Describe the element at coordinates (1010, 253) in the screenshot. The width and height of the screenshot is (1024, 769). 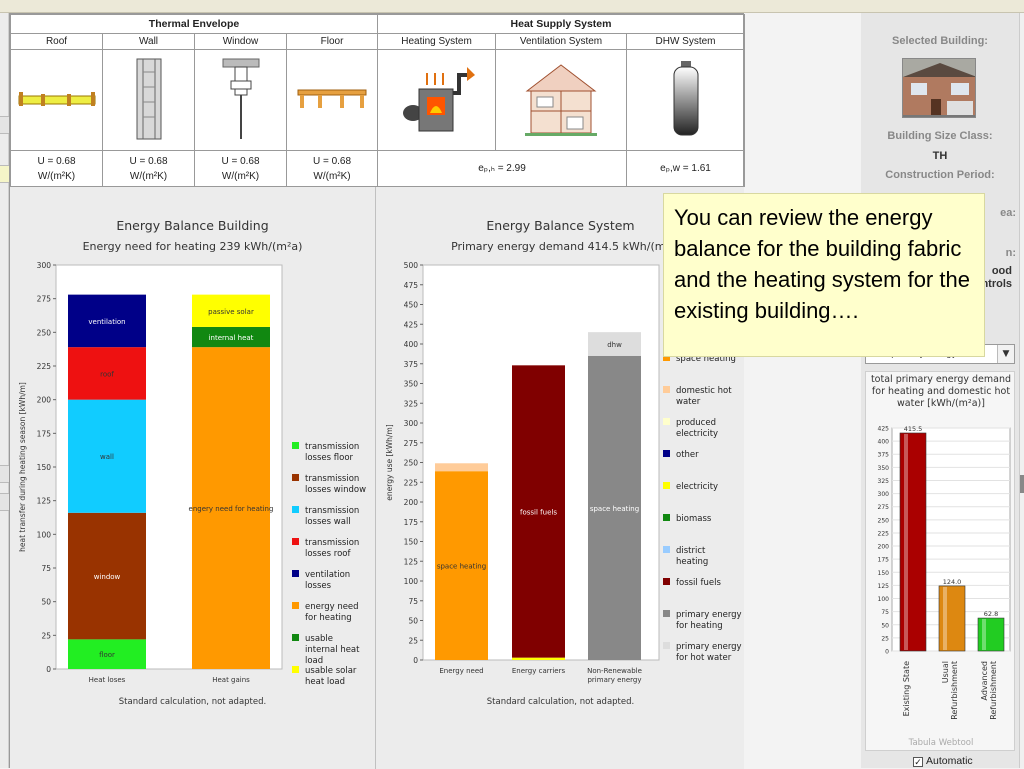
I see `sidebar-partial-label: n:` at that location.